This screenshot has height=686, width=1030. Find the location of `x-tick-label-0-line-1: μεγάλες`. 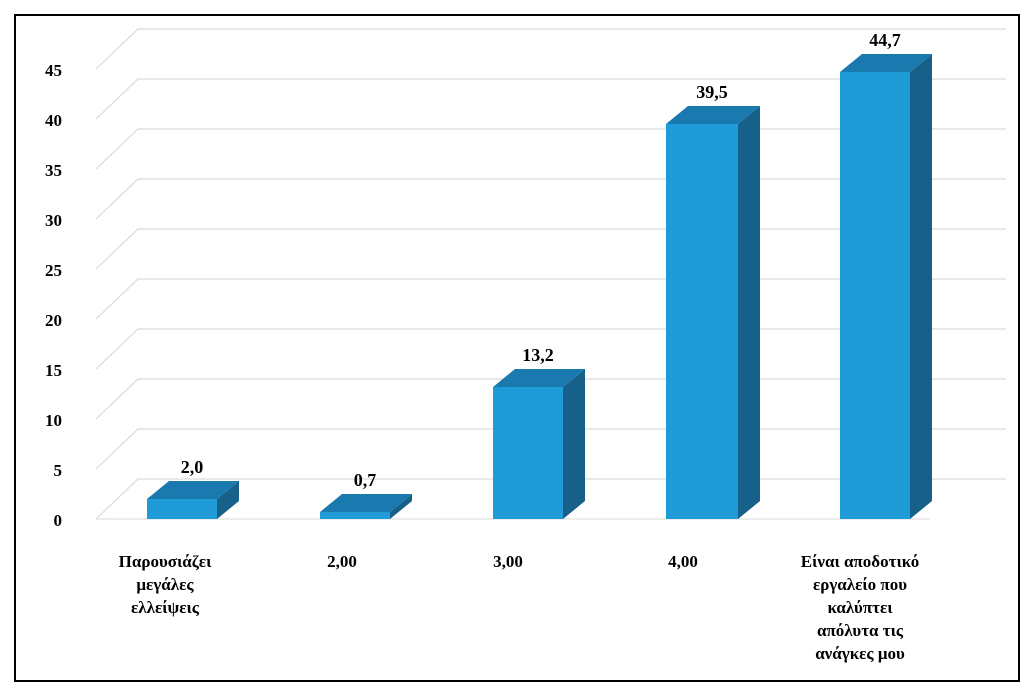

x-tick-label-0-line-1: μεγάλες is located at coordinates (165, 584).